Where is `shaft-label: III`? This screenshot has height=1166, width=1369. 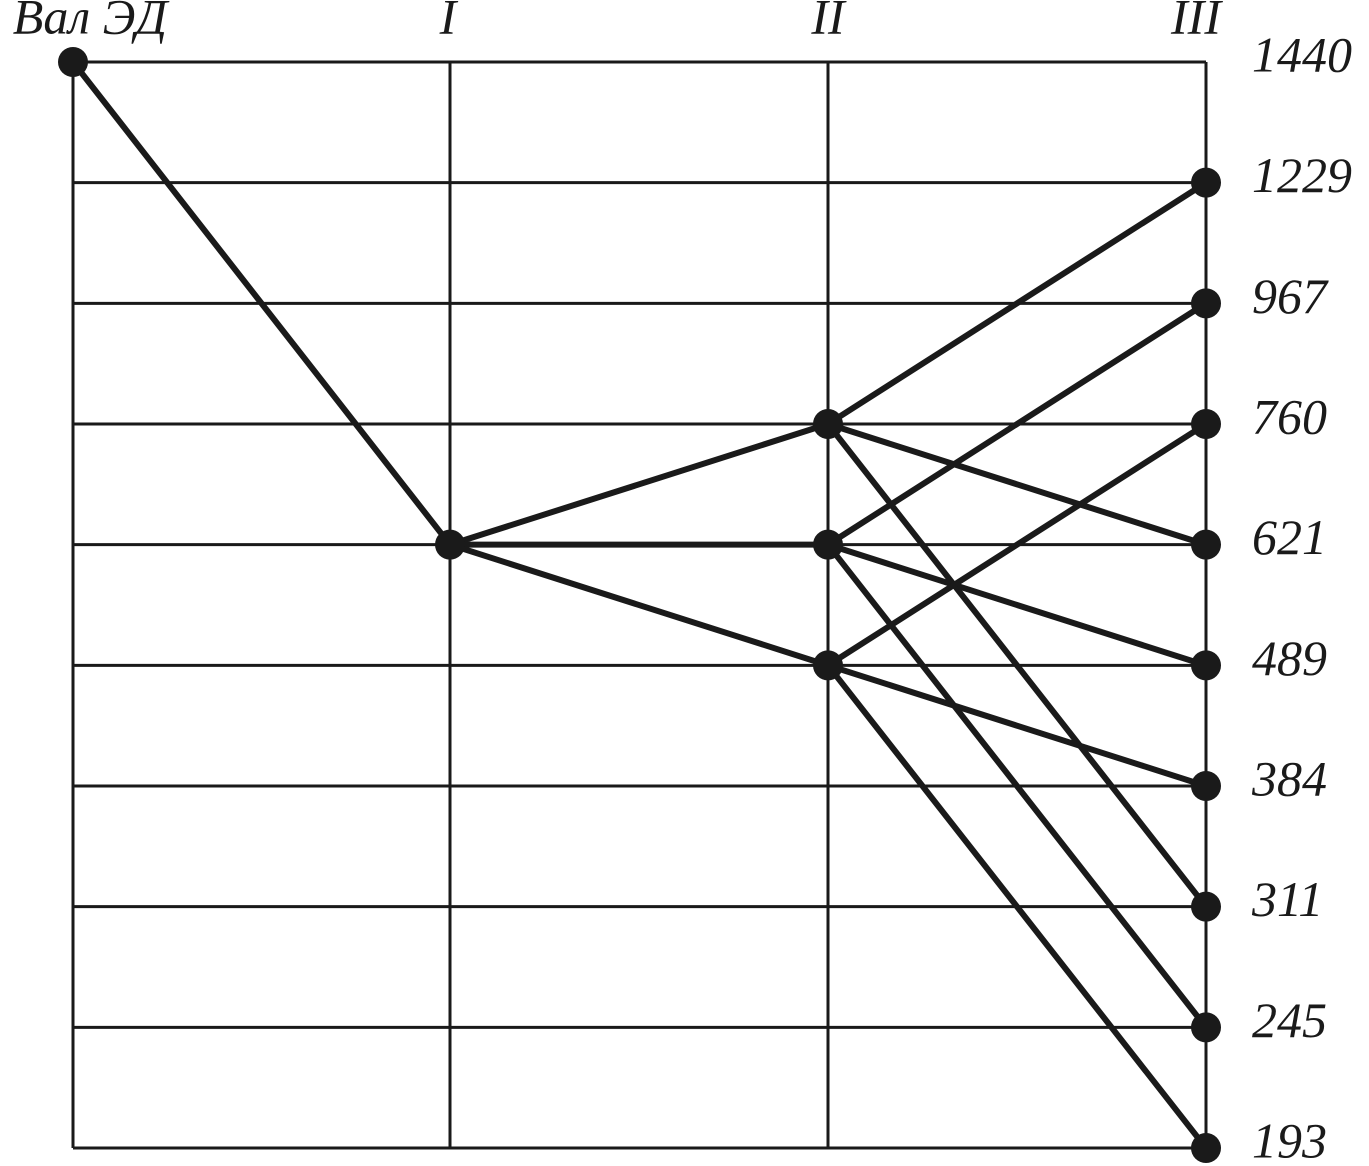 shaft-label: III is located at coordinates (1196, 22).